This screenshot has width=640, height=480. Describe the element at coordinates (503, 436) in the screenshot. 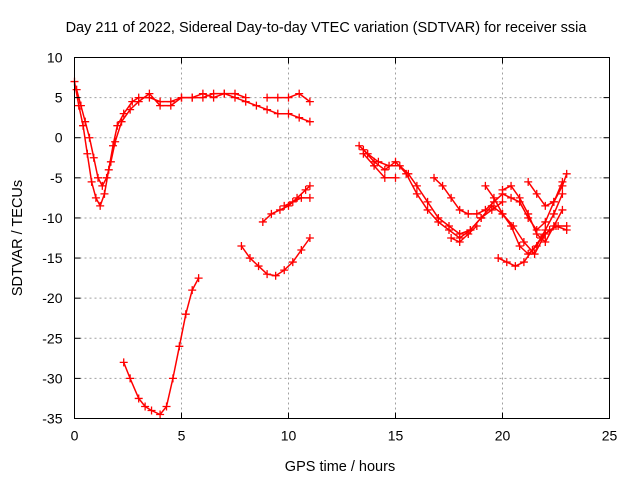

I see `x-tick-label: 20` at that location.